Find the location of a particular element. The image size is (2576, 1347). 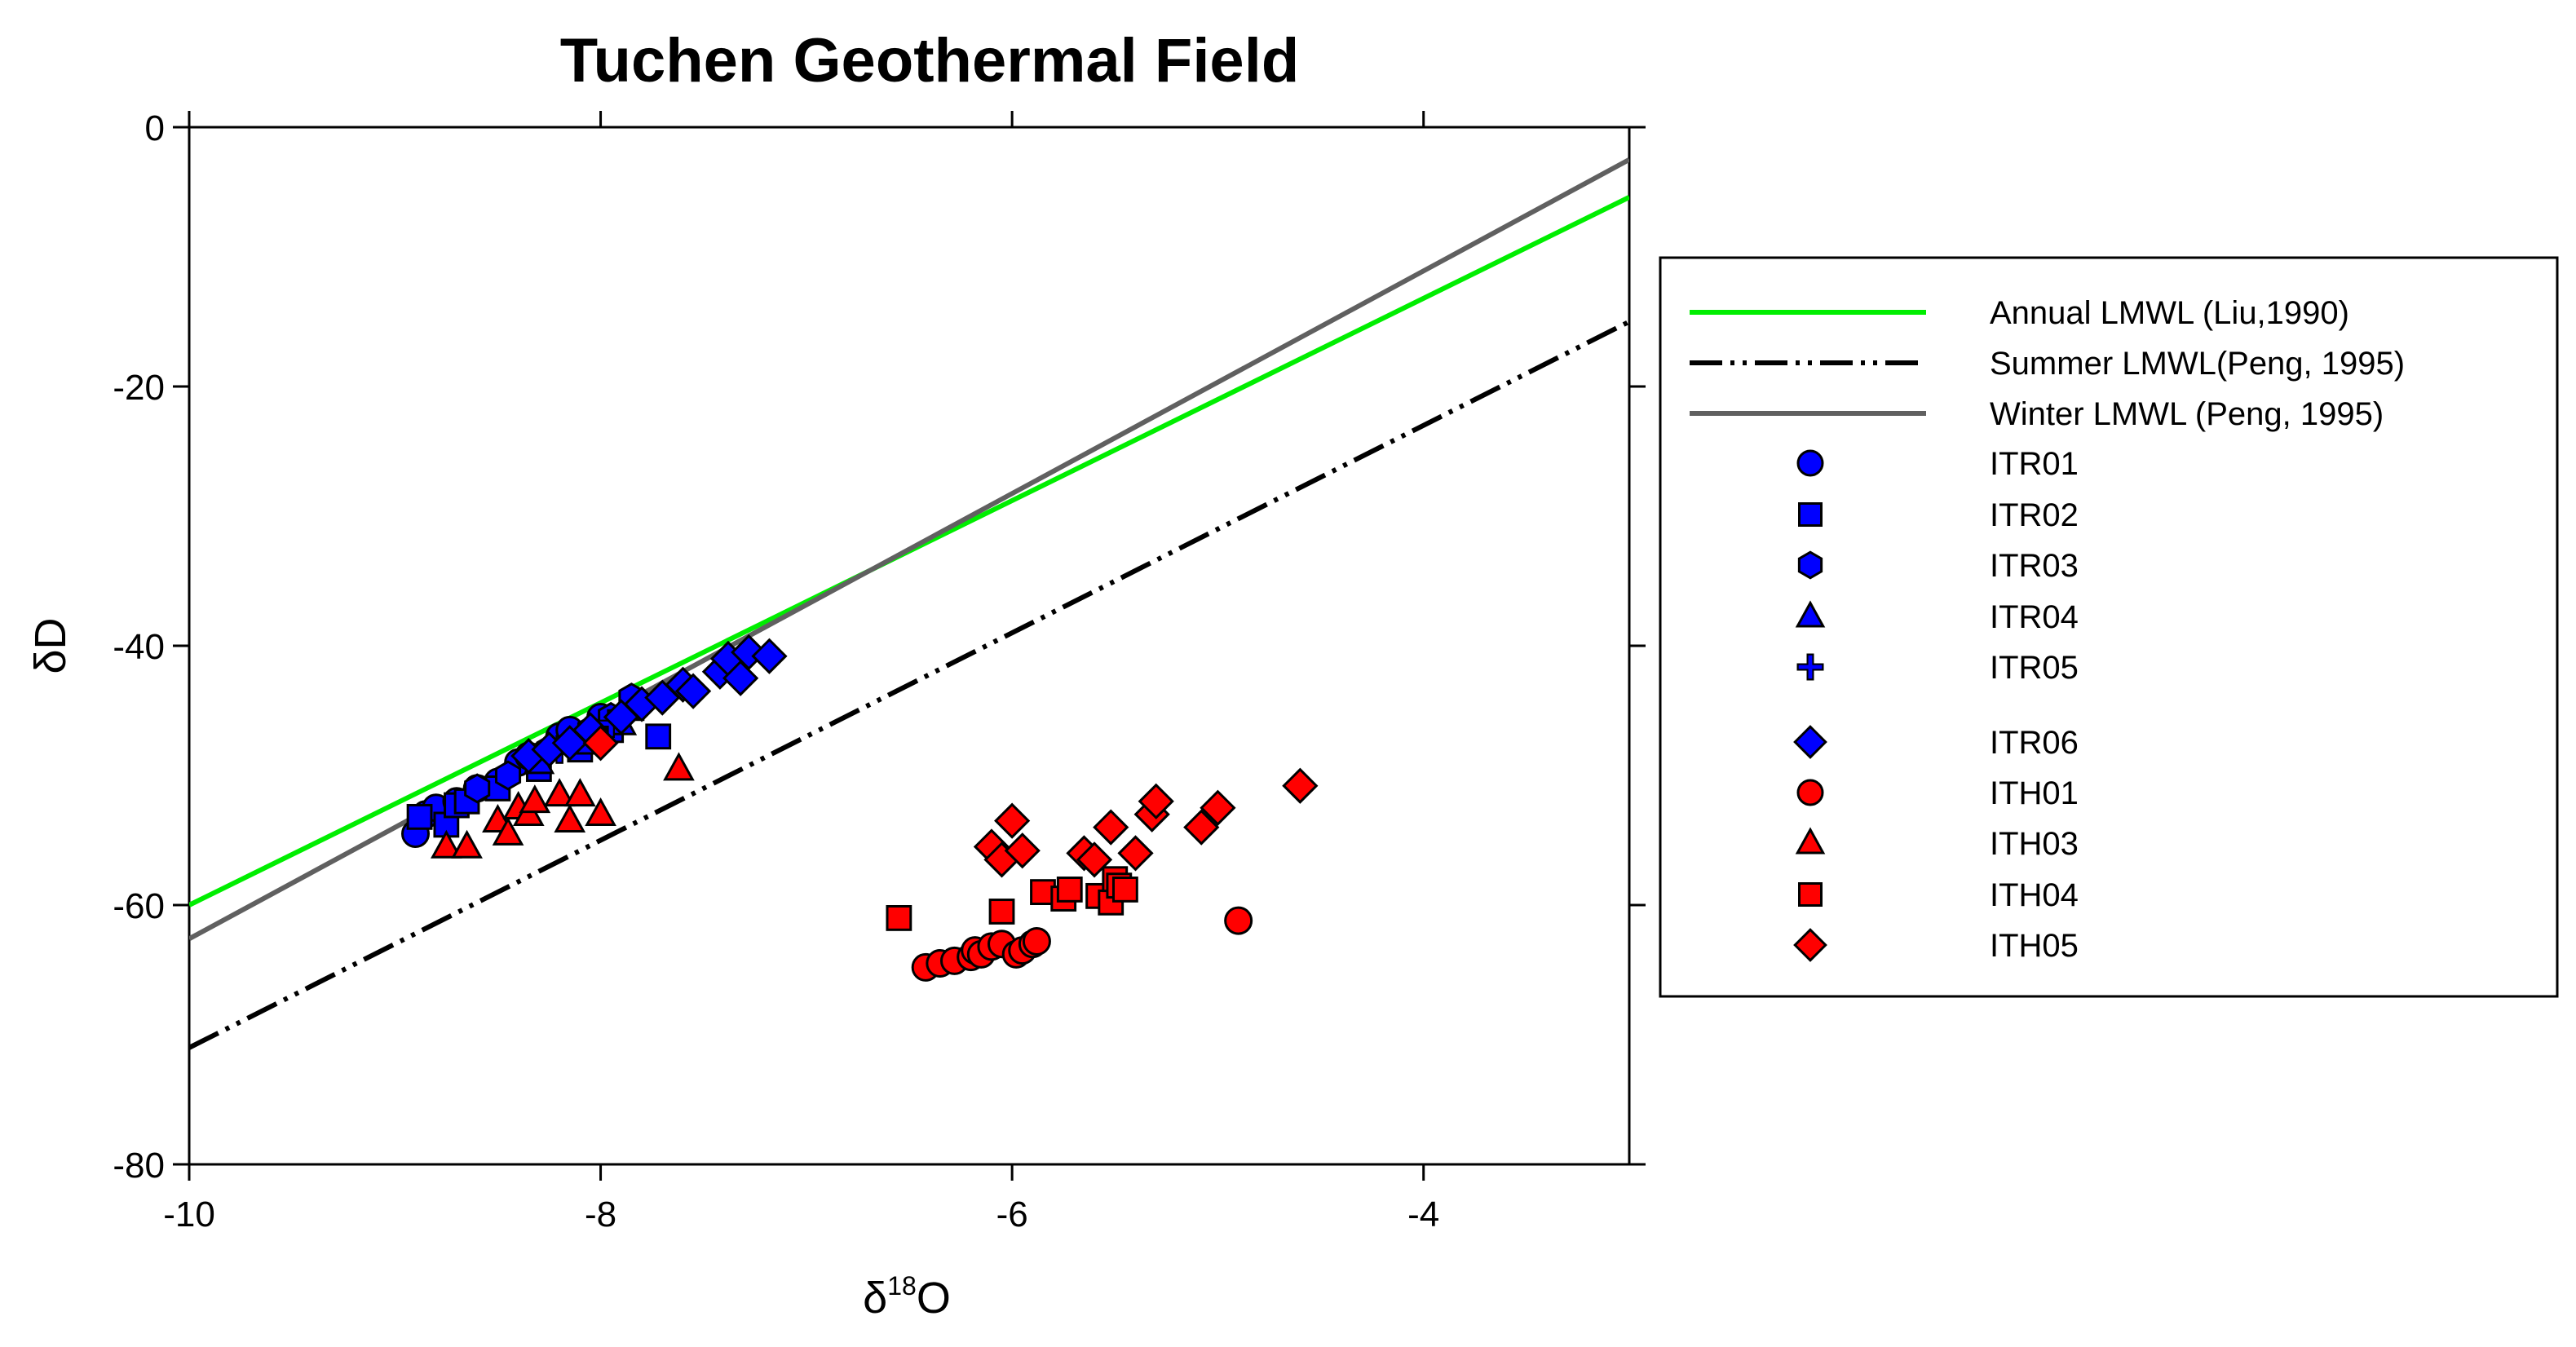

y-tick-label: -40 is located at coordinates (139, 647).